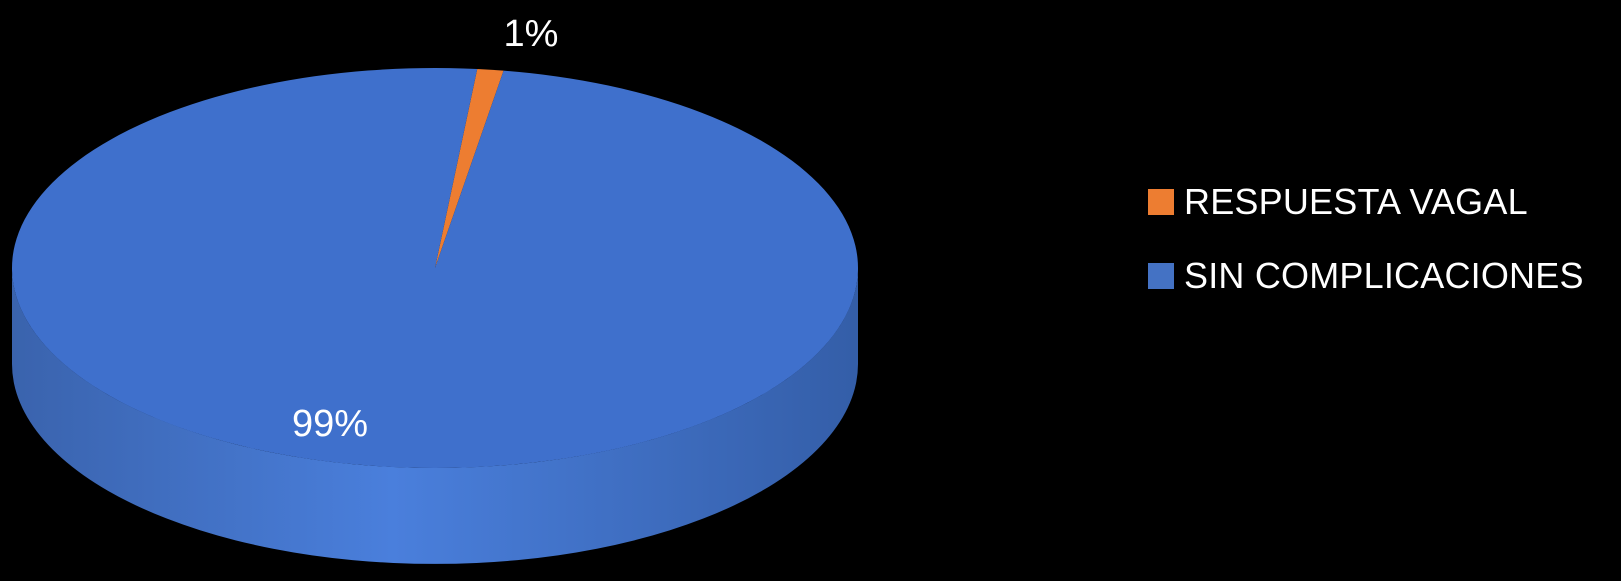 The width and height of the screenshot is (1621, 581). I want to click on legend-item-sin-complicaciones: SIN COMPLICACIONES, so click(1366, 275).